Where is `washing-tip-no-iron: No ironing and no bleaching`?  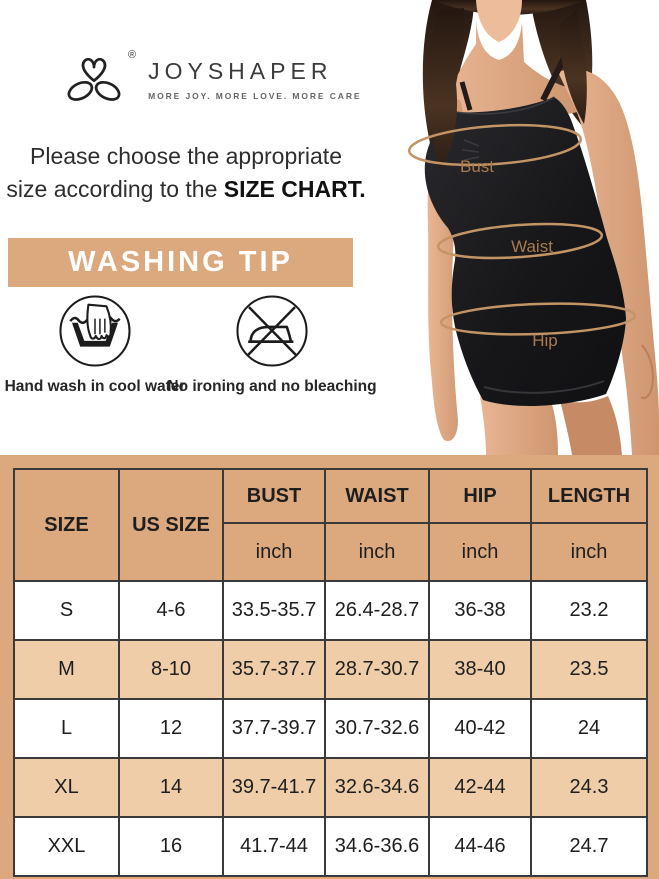
washing-tip-no-iron: No ironing and no bleaching is located at coordinates (272, 345).